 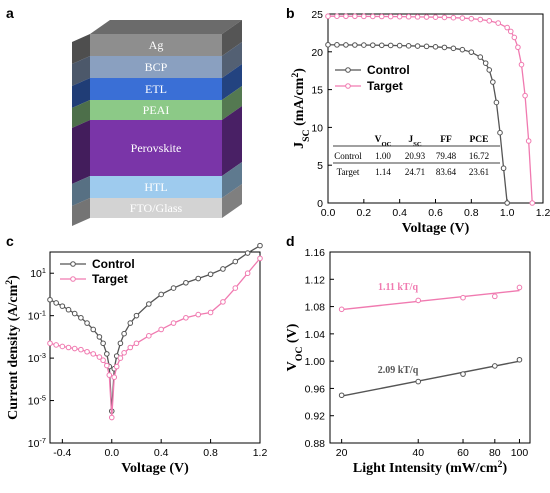 I want to click on x-tick-label: -0.4, so click(x=62, y=453).